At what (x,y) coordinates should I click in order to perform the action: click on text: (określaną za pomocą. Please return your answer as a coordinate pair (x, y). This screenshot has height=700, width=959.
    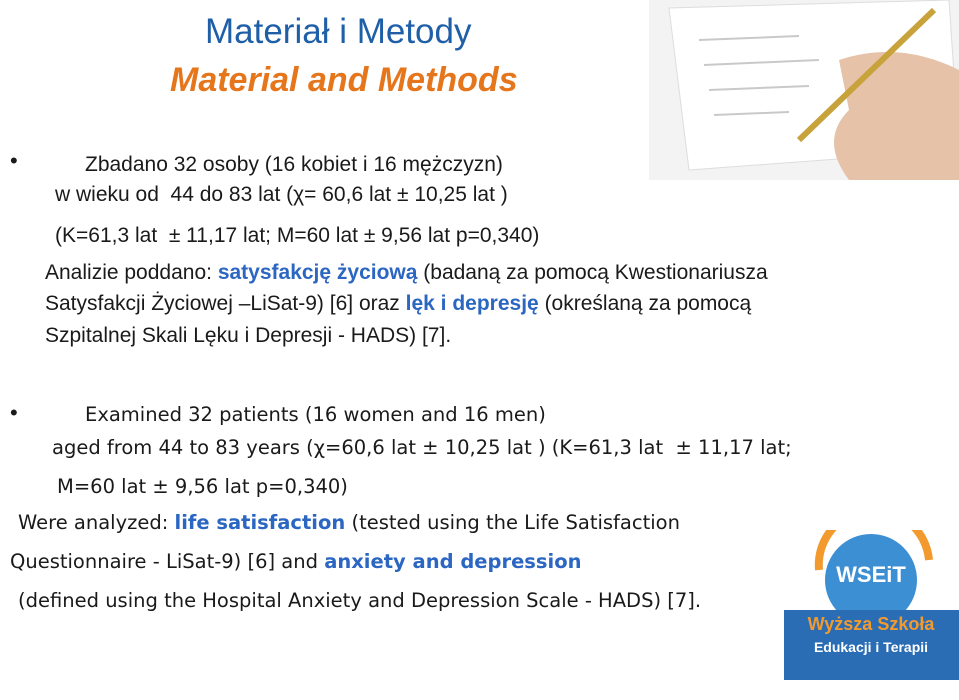
    Looking at the image, I should click on (648, 303).